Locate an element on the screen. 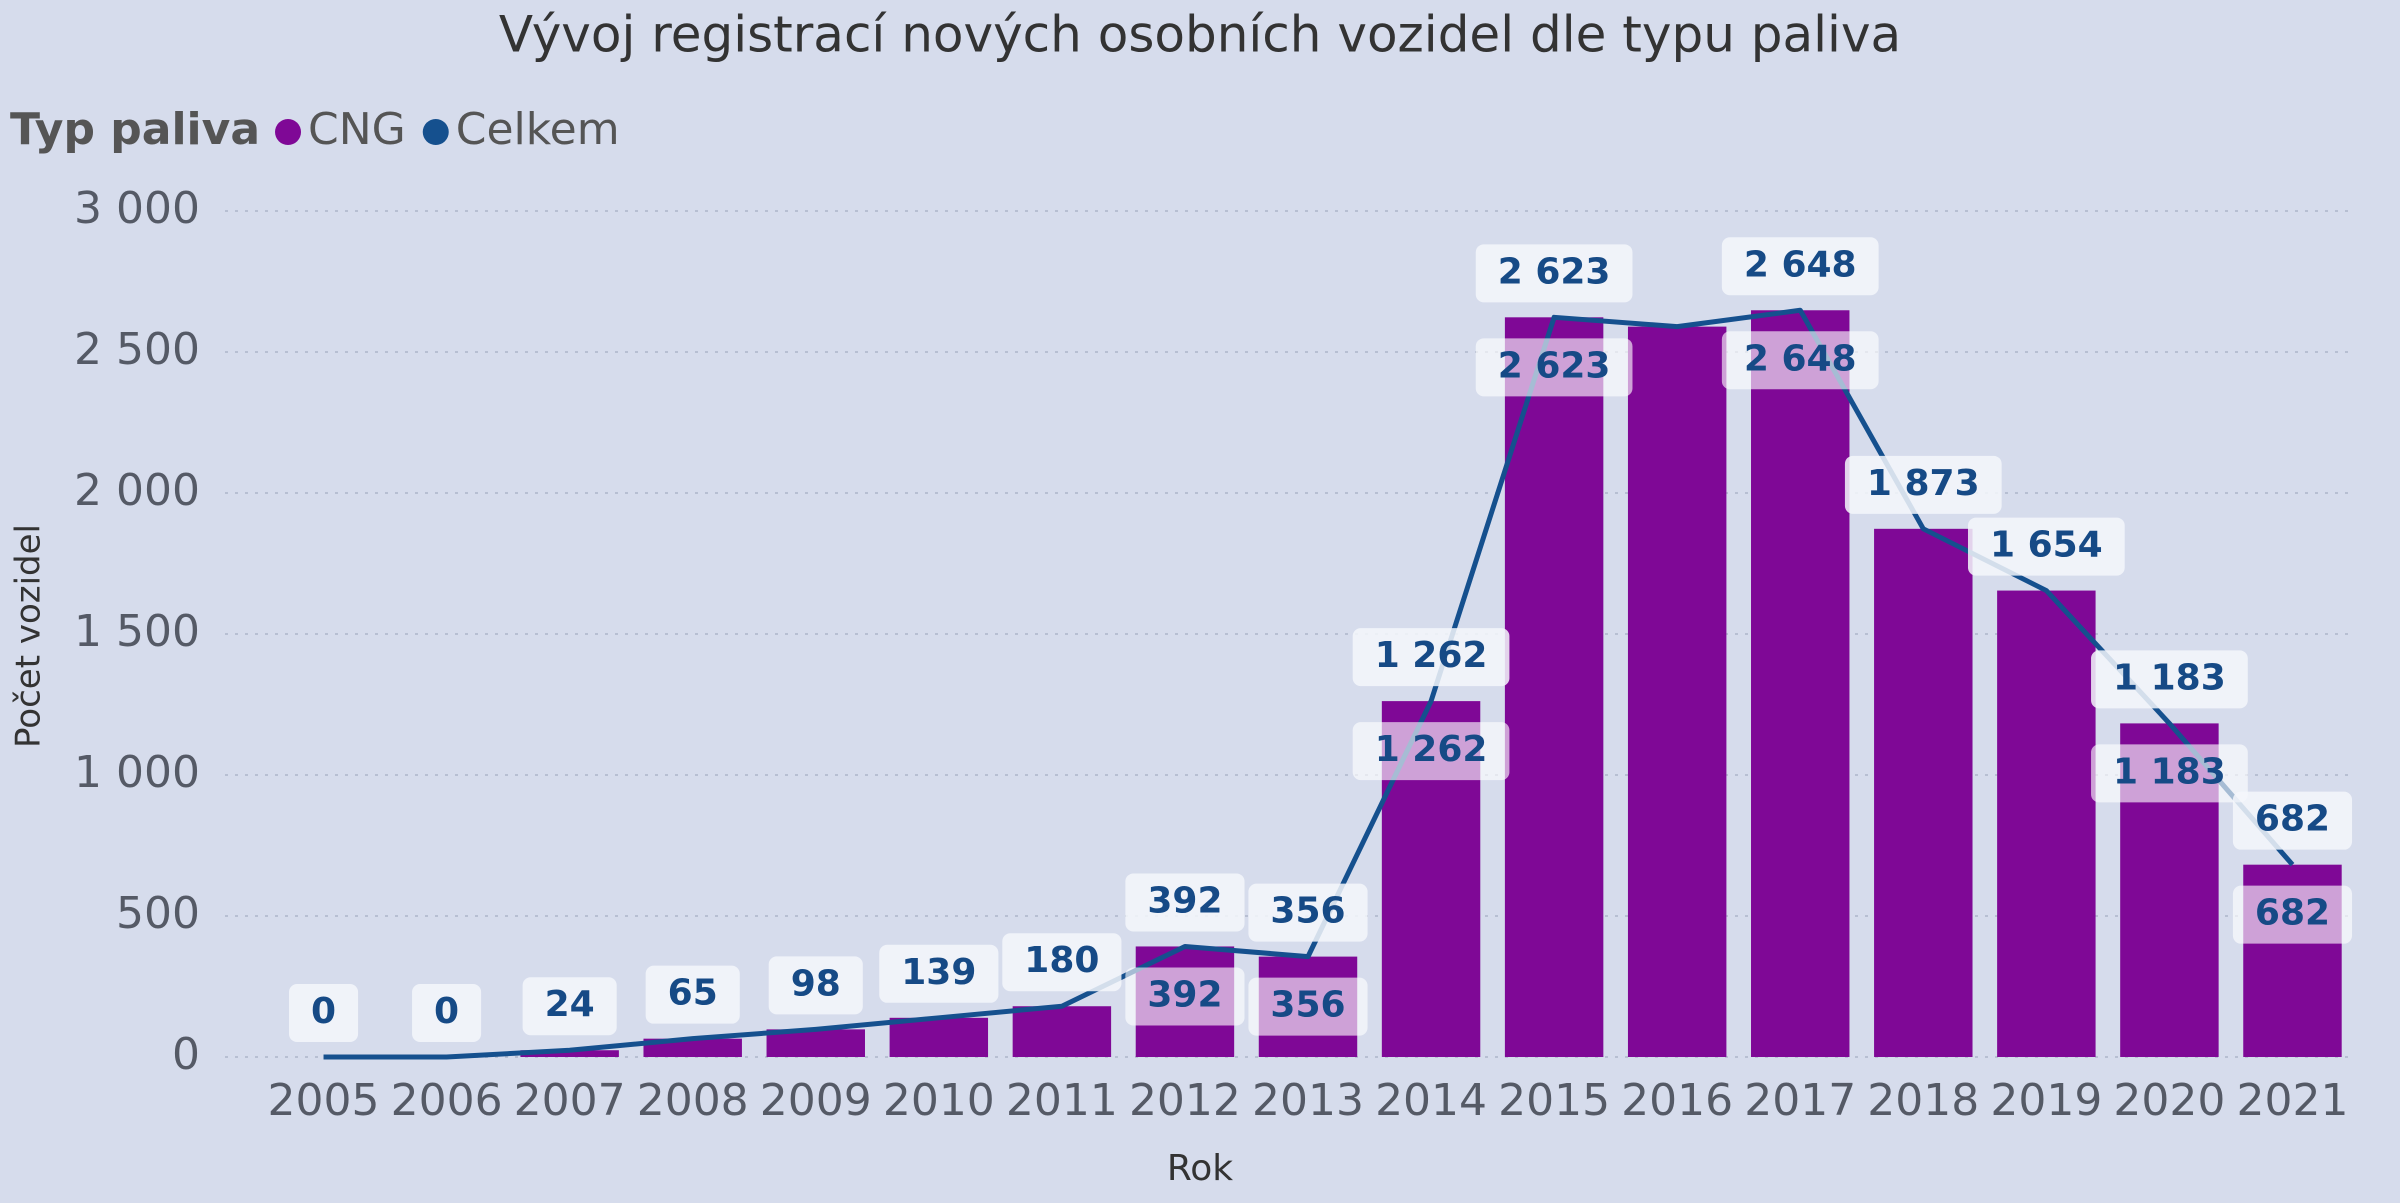 Image resolution: width=2400 pixels, height=1203 pixels. x-tick-label: 2008 is located at coordinates (693, 1100).